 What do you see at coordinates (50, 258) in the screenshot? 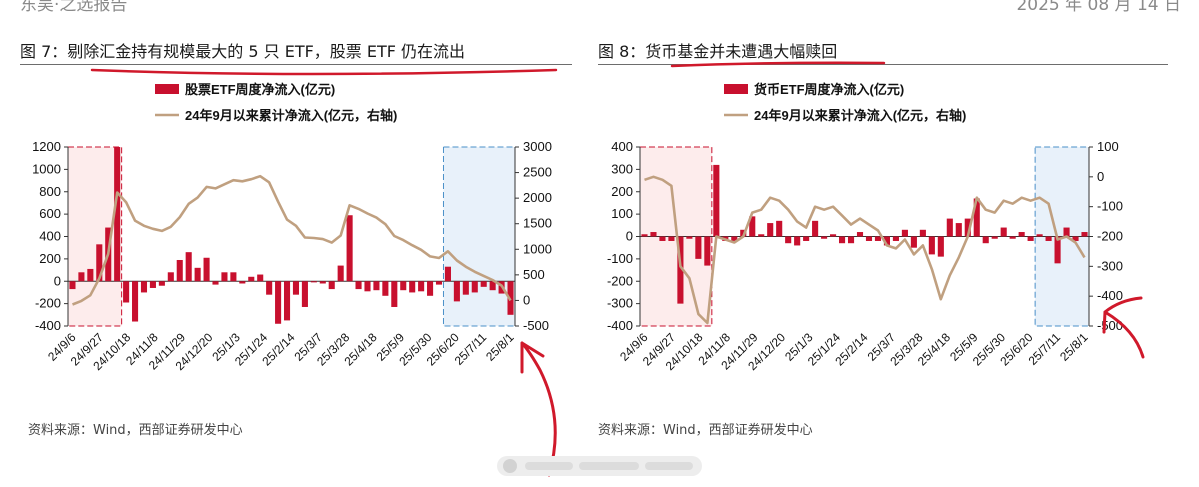
I see `chart1-left-tick-label: 200` at bounding box center [50, 258].